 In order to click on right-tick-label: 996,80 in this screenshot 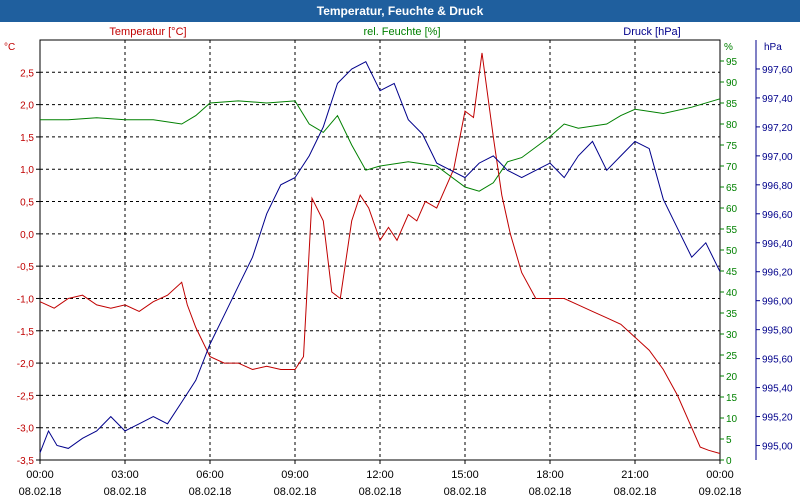, I will do `click(777, 186)`.